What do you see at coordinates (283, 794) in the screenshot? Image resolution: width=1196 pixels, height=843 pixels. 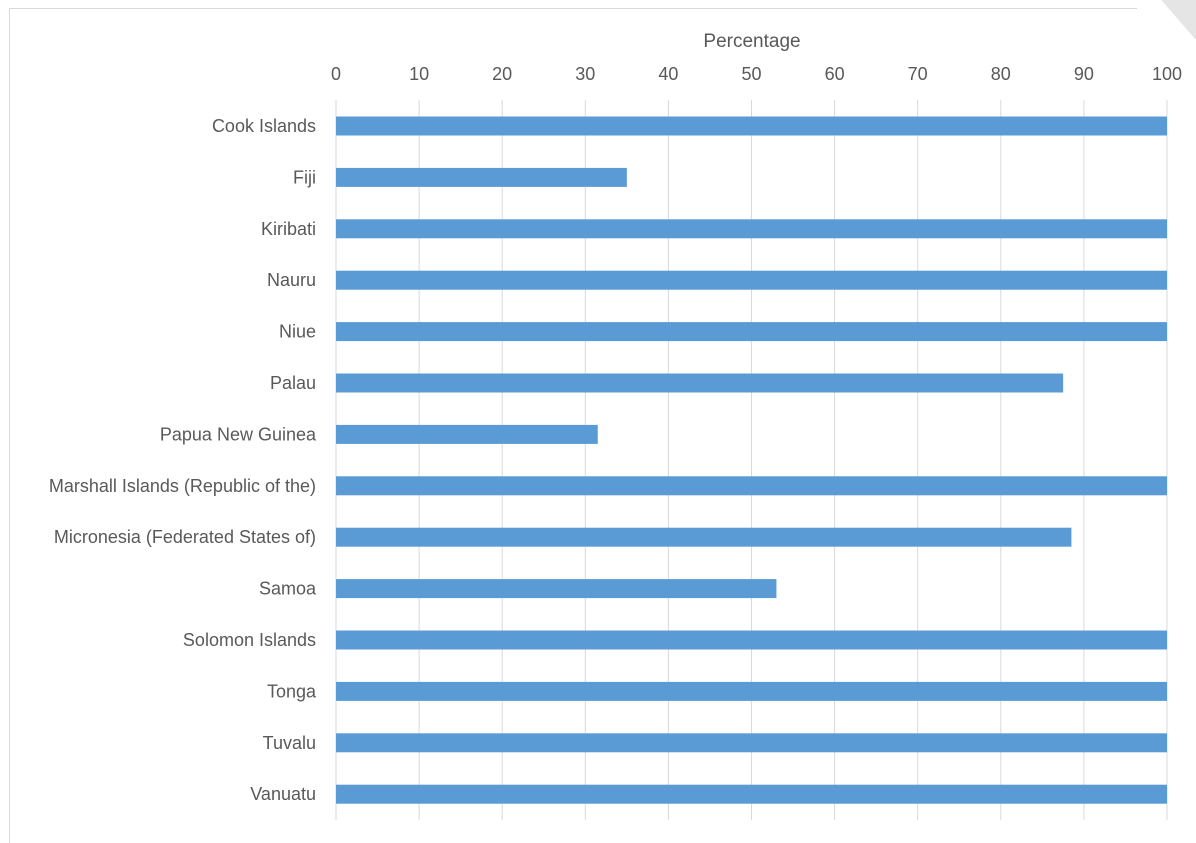 I see `category-label: Vanuatu` at bounding box center [283, 794].